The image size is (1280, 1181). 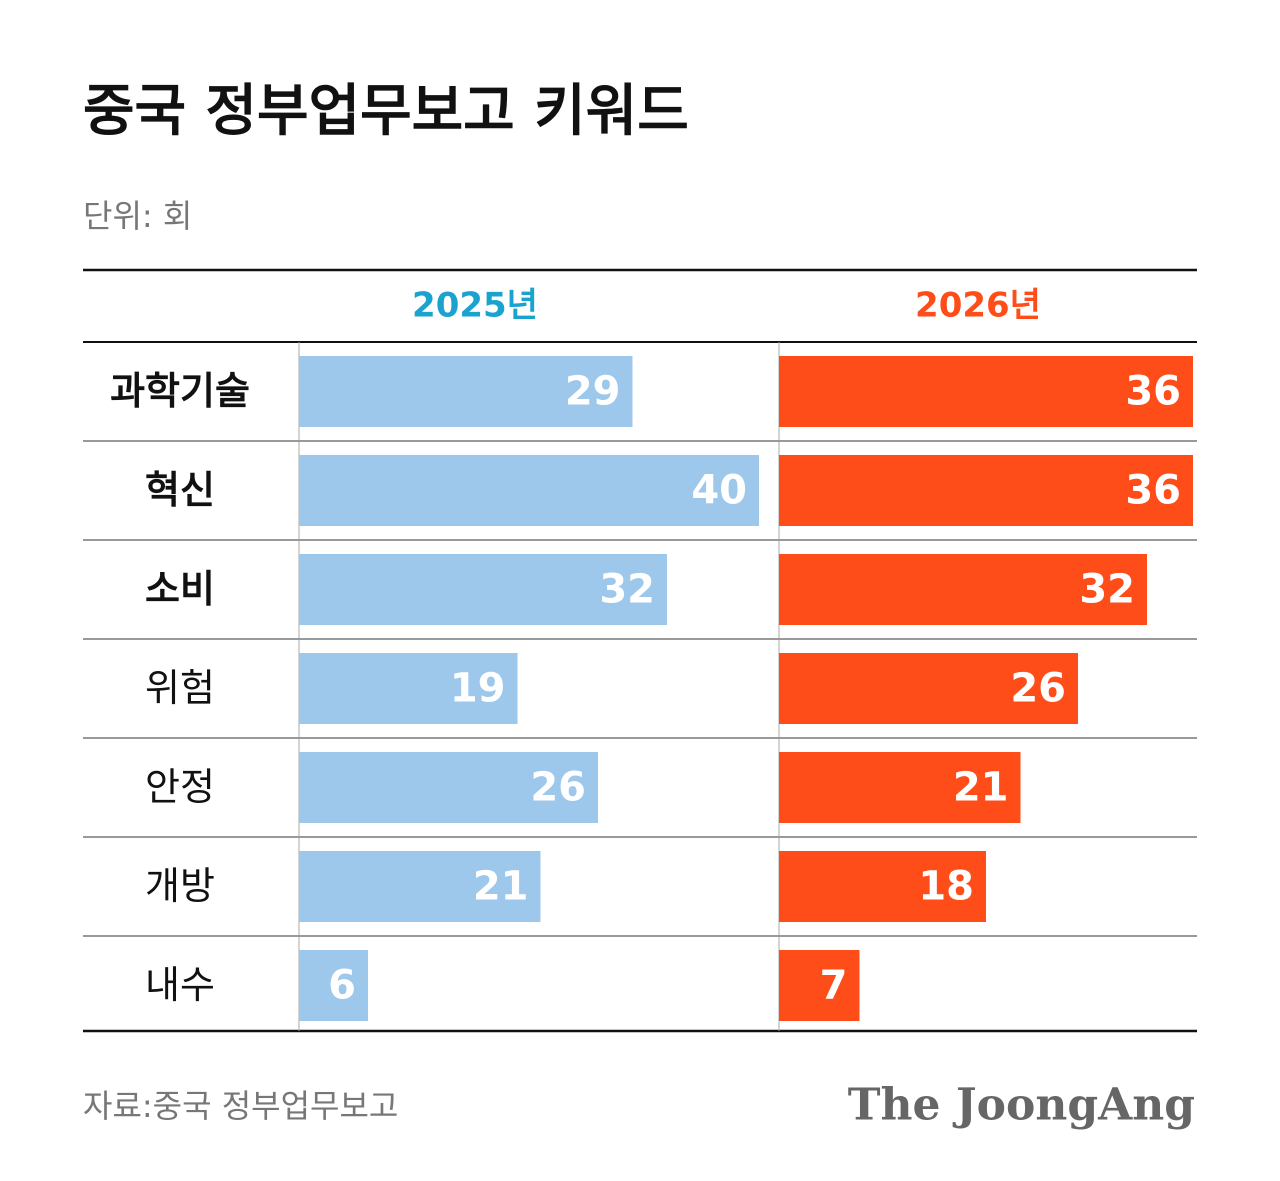 I want to click on value-label: 18, so click(x=946, y=887).